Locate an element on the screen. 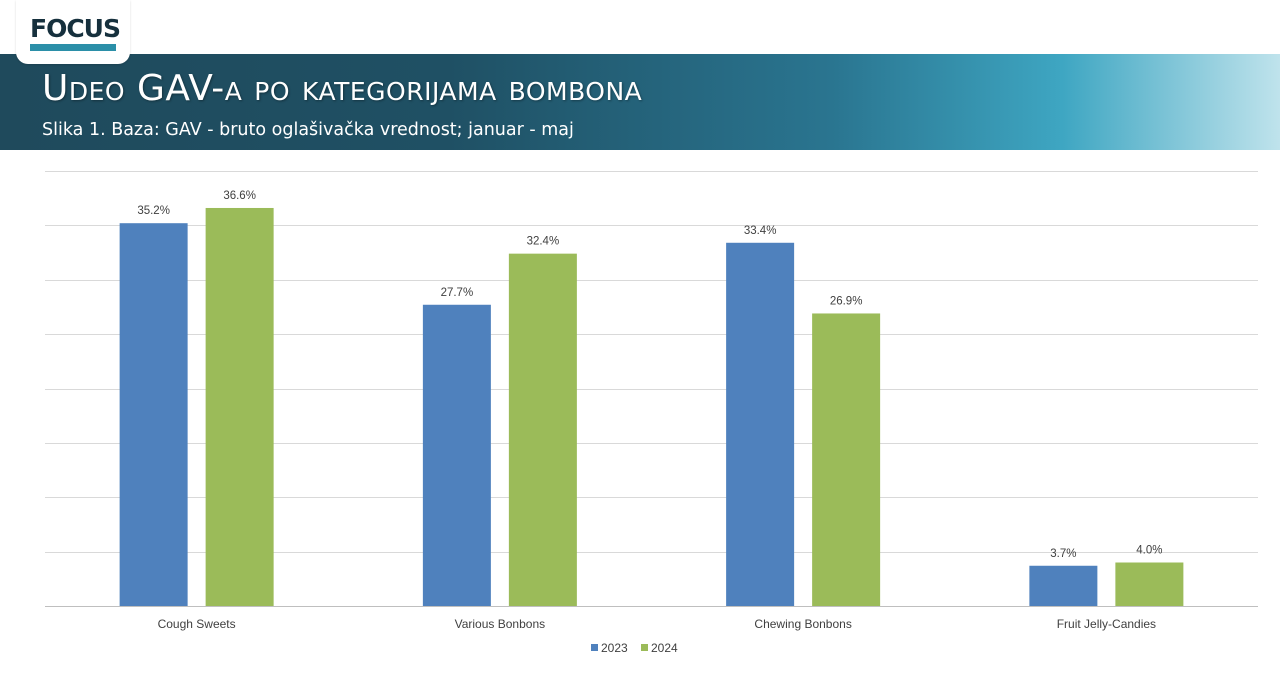  logo-text: FOCUS is located at coordinates (75, 28).